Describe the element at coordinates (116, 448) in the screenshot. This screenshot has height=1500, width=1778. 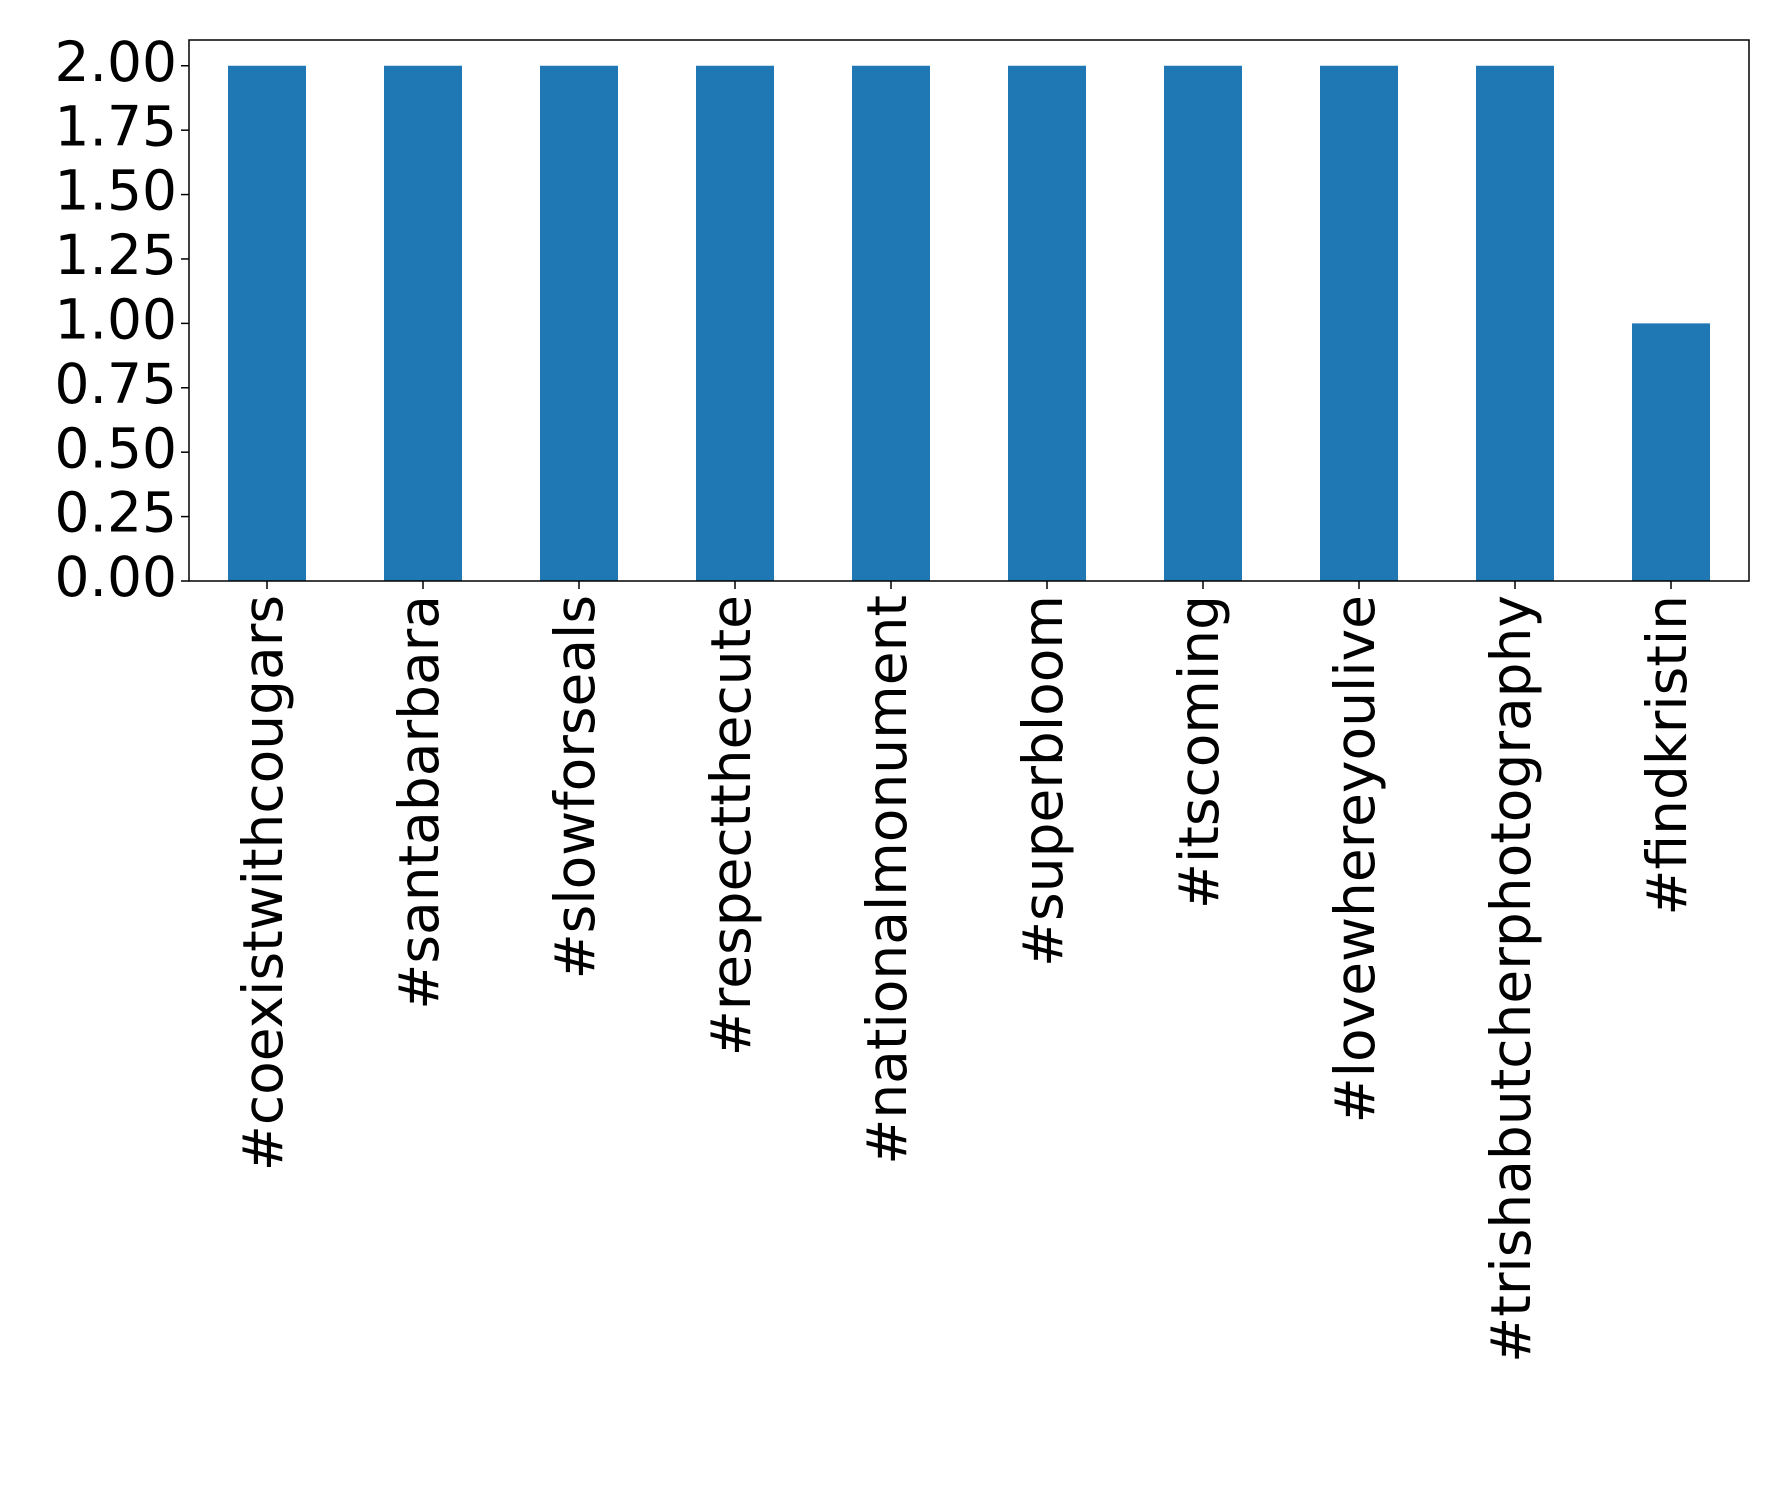
I see `y-tick-label: 0.50` at that location.